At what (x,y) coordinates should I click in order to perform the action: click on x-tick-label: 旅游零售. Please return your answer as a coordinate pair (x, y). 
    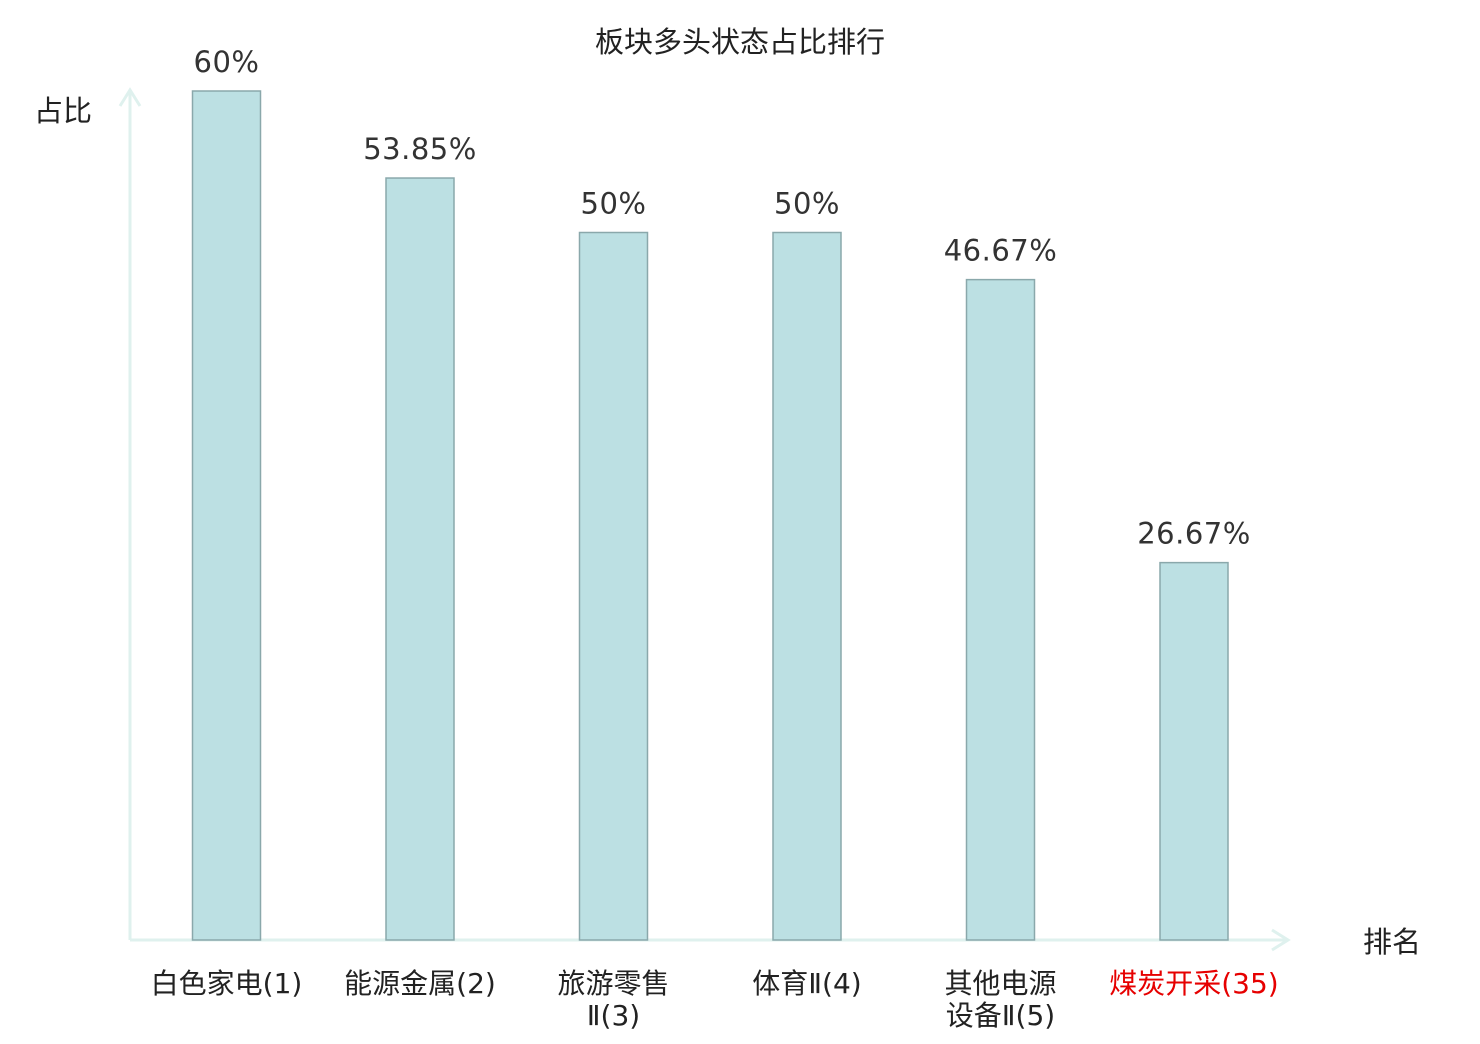
    Looking at the image, I should click on (613, 983).